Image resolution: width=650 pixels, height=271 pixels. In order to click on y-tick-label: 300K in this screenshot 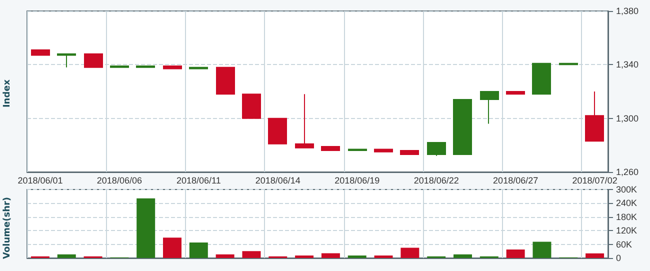, I will do `click(627, 189)`.